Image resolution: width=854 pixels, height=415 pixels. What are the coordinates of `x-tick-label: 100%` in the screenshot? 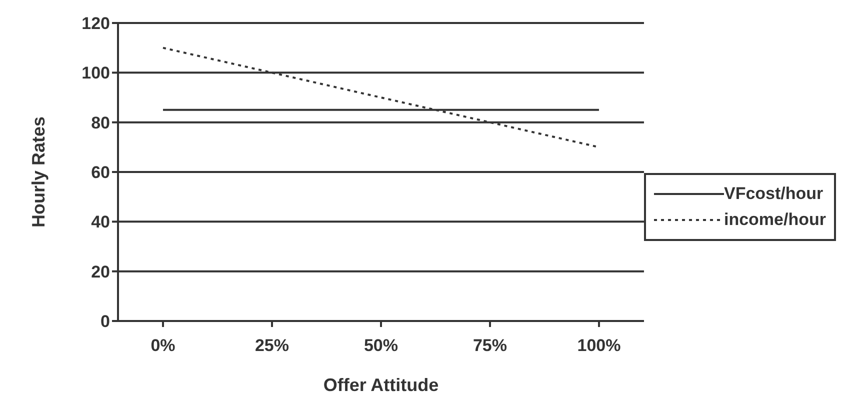 It's located at (599, 346).